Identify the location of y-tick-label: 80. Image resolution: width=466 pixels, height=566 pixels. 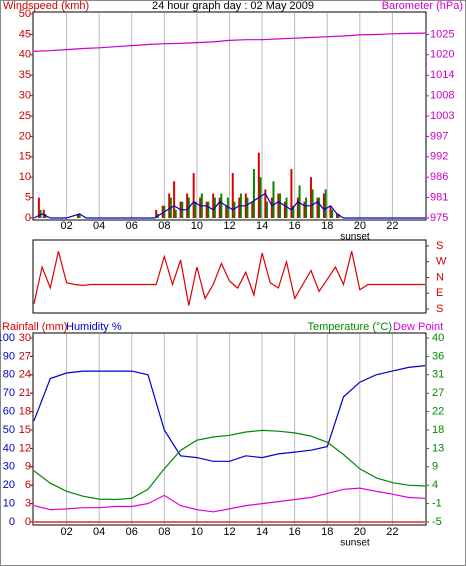
(9, 375).